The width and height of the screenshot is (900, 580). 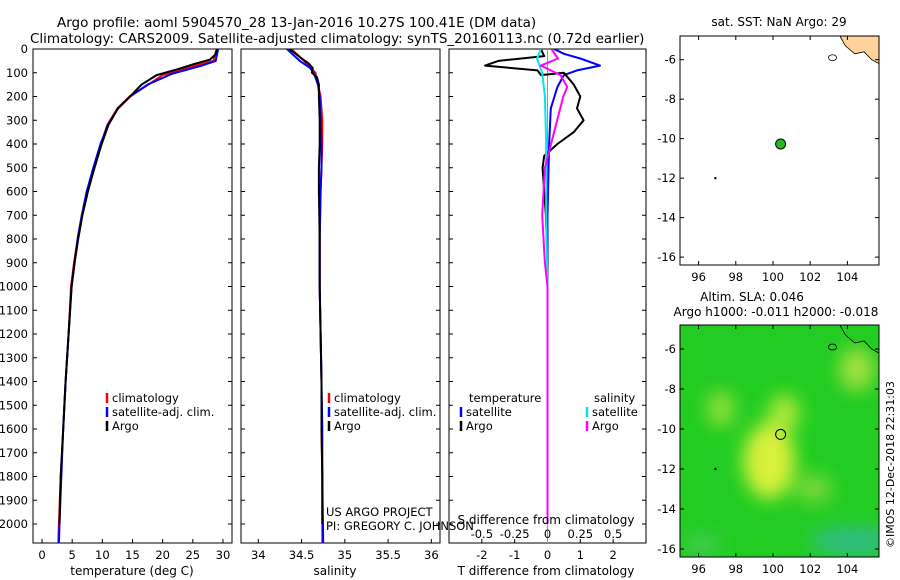 What do you see at coordinates (138, 287) in the screenshot?
I see `temperature-series-argo` at bounding box center [138, 287].